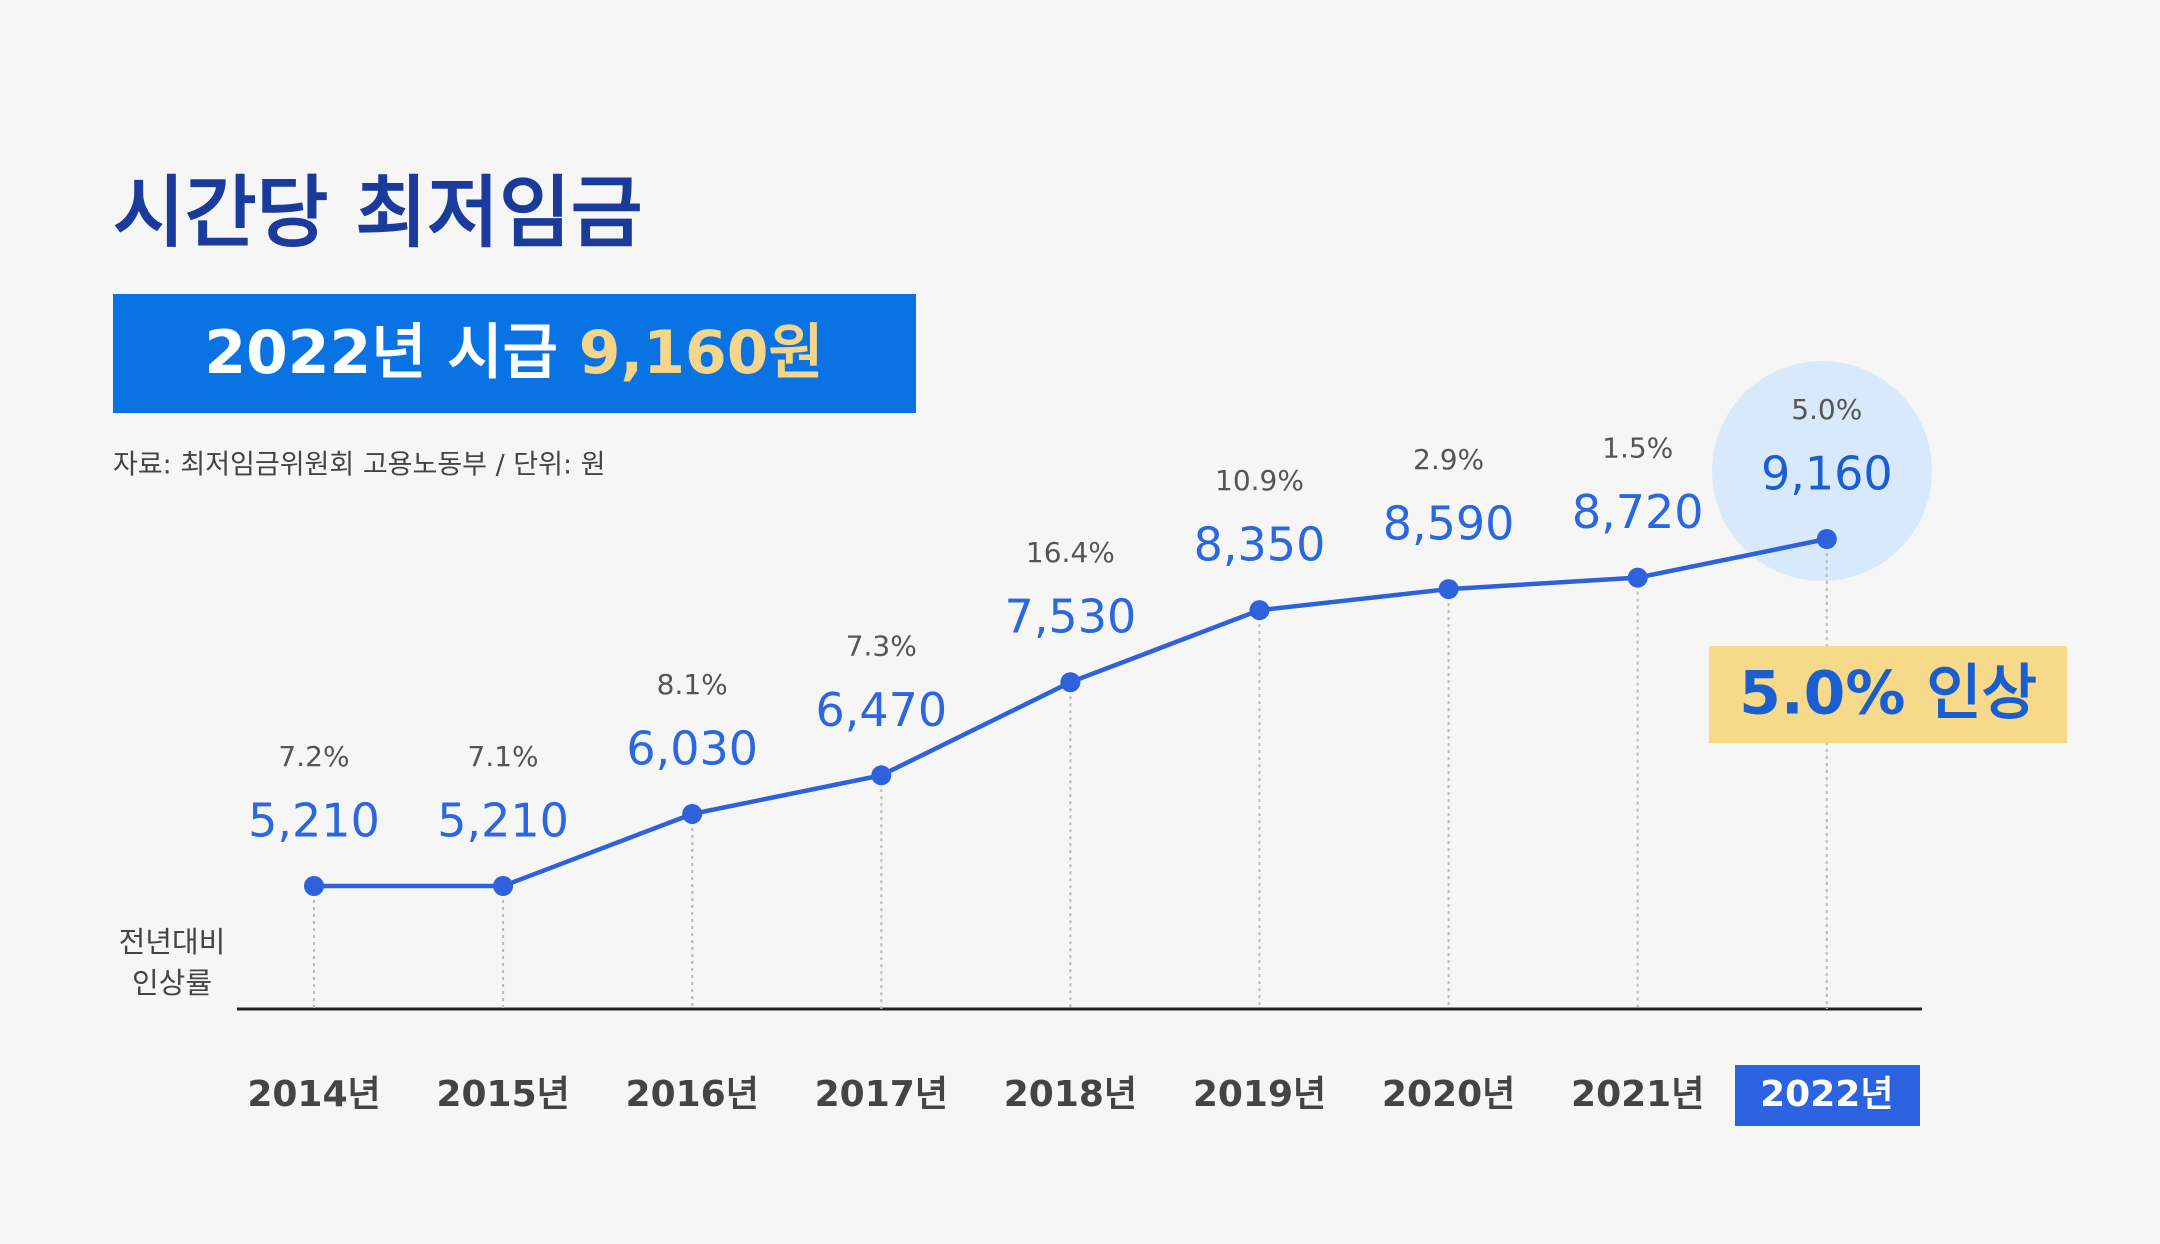 This screenshot has height=1244, width=2160. Describe the element at coordinates (1449, 524) in the screenshot. I see `value-label: 8,590` at that location.